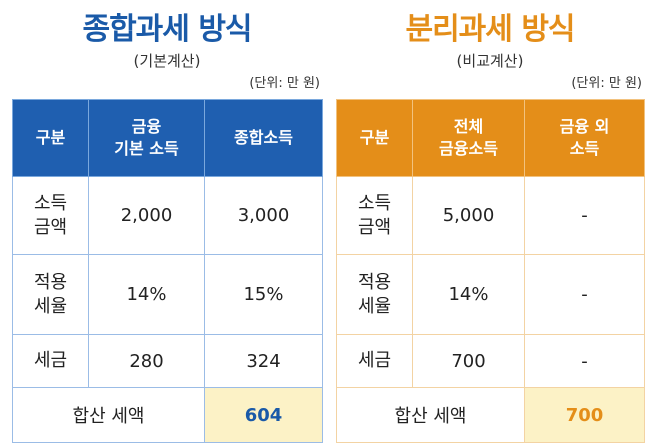  What do you see at coordinates (263, 215) in the screenshot?
I see `cell-value: 3,000` at bounding box center [263, 215].